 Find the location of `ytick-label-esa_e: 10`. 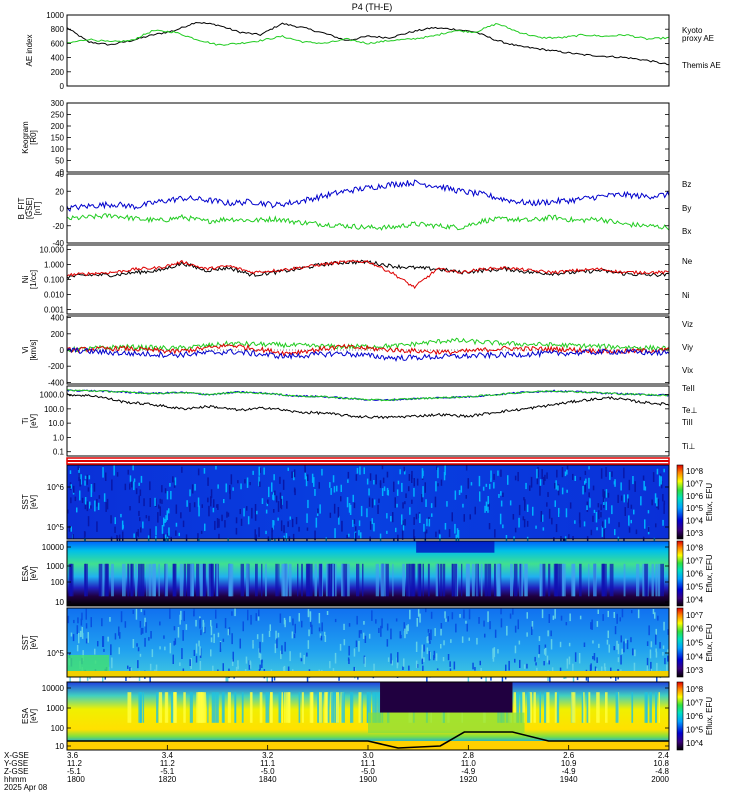

ytick-label-esa_e: 10 is located at coordinates (59, 746).